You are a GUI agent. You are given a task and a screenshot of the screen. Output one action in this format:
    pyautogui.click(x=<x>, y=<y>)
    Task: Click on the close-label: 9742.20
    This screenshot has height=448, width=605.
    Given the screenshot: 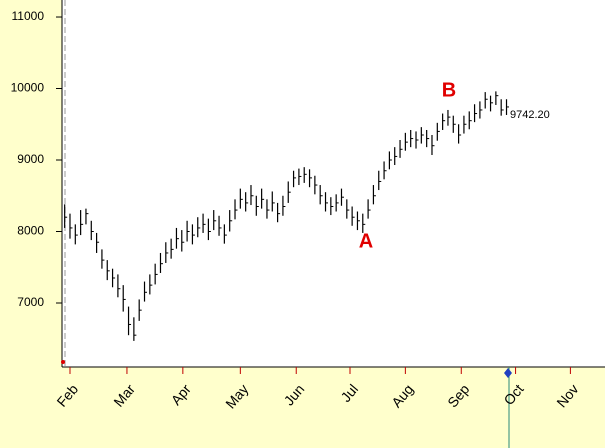 What is the action you would take?
    pyautogui.click(x=530, y=115)
    